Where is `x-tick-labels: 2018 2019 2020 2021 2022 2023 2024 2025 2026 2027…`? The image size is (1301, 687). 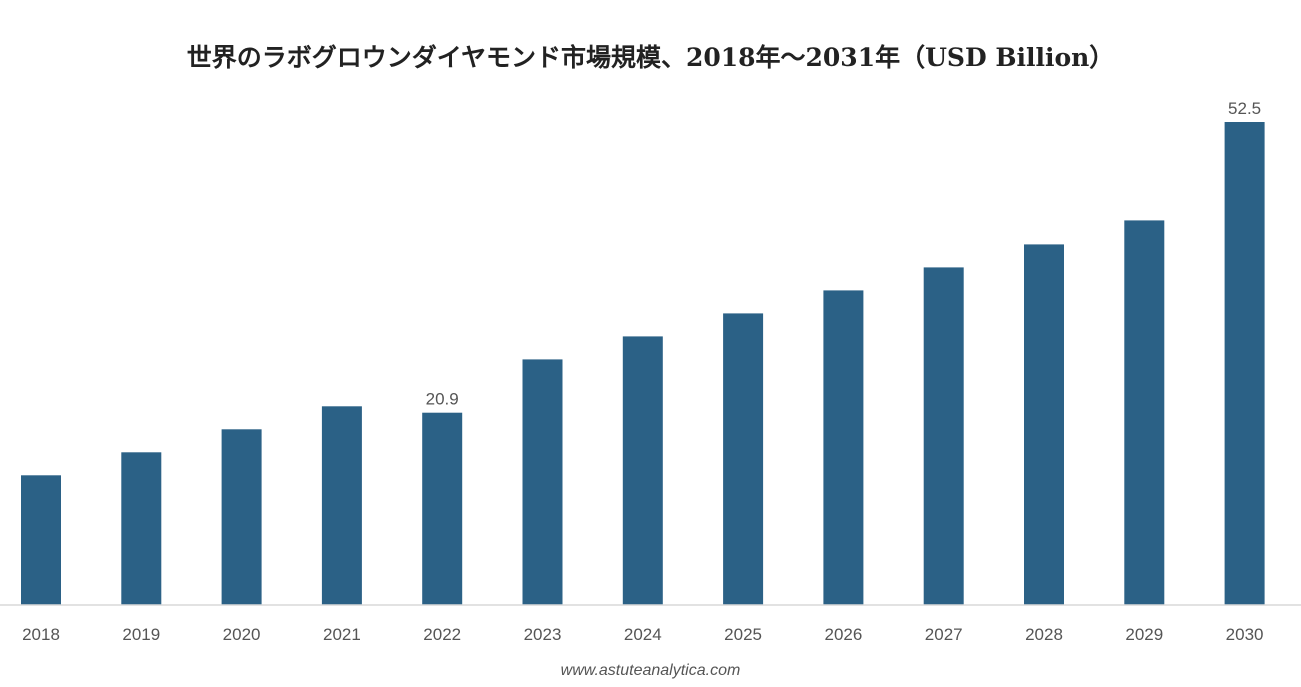
x-tick-labels: 2018 2019 2020 2021 2022 2023 2024 2025 2026 2027… is located at coordinates (642, 634).